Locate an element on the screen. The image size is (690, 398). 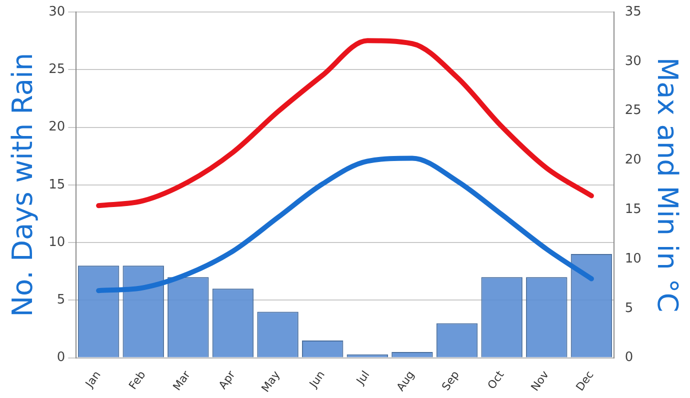
y-tick-label: 5 is located at coordinates (61, 300).